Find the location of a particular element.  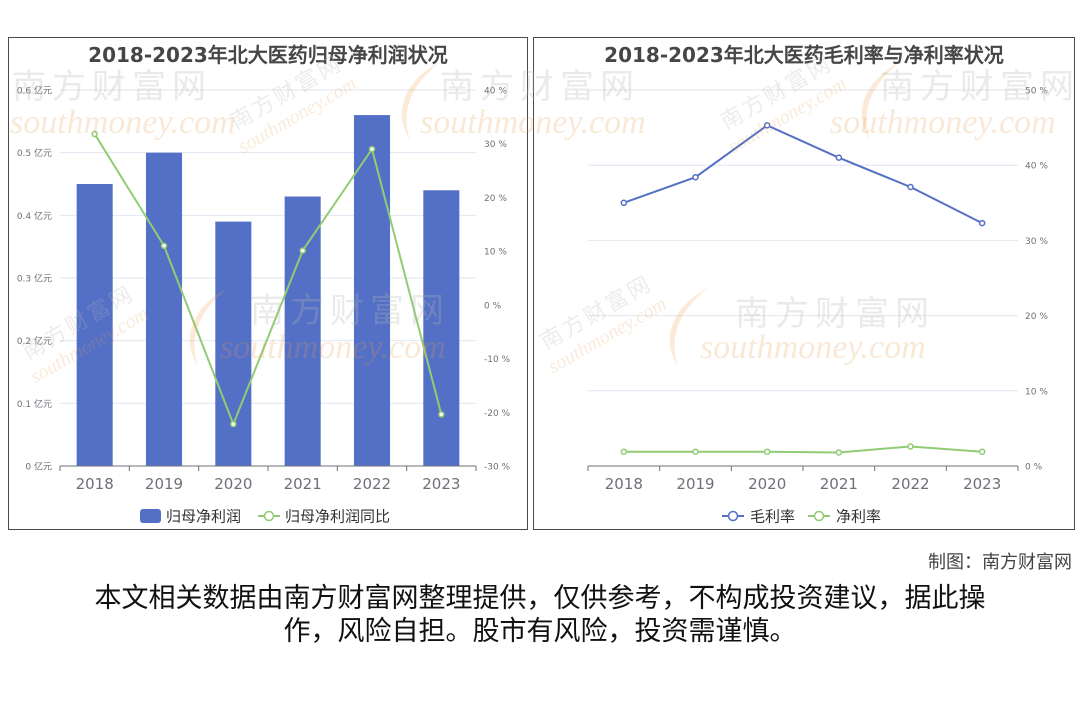

legend-label: 毛利率 is located at coordinates (772, 517).